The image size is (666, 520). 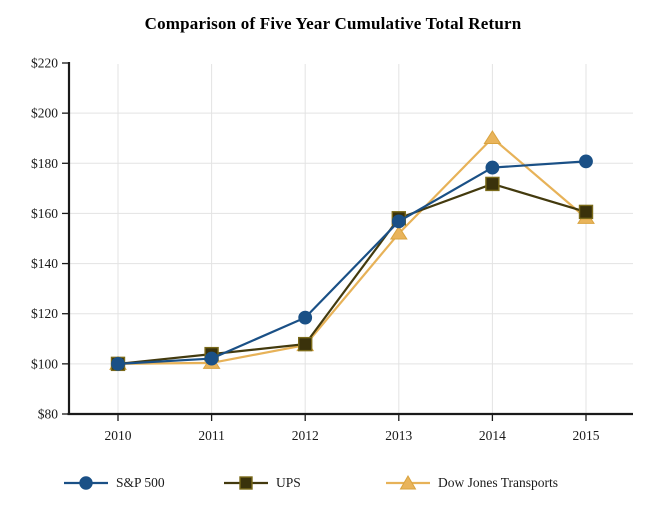 What do you see at coordinates (44, 113) in the screenshot?
I see `y-tick-label: $200` at bounding box center [44, 113].